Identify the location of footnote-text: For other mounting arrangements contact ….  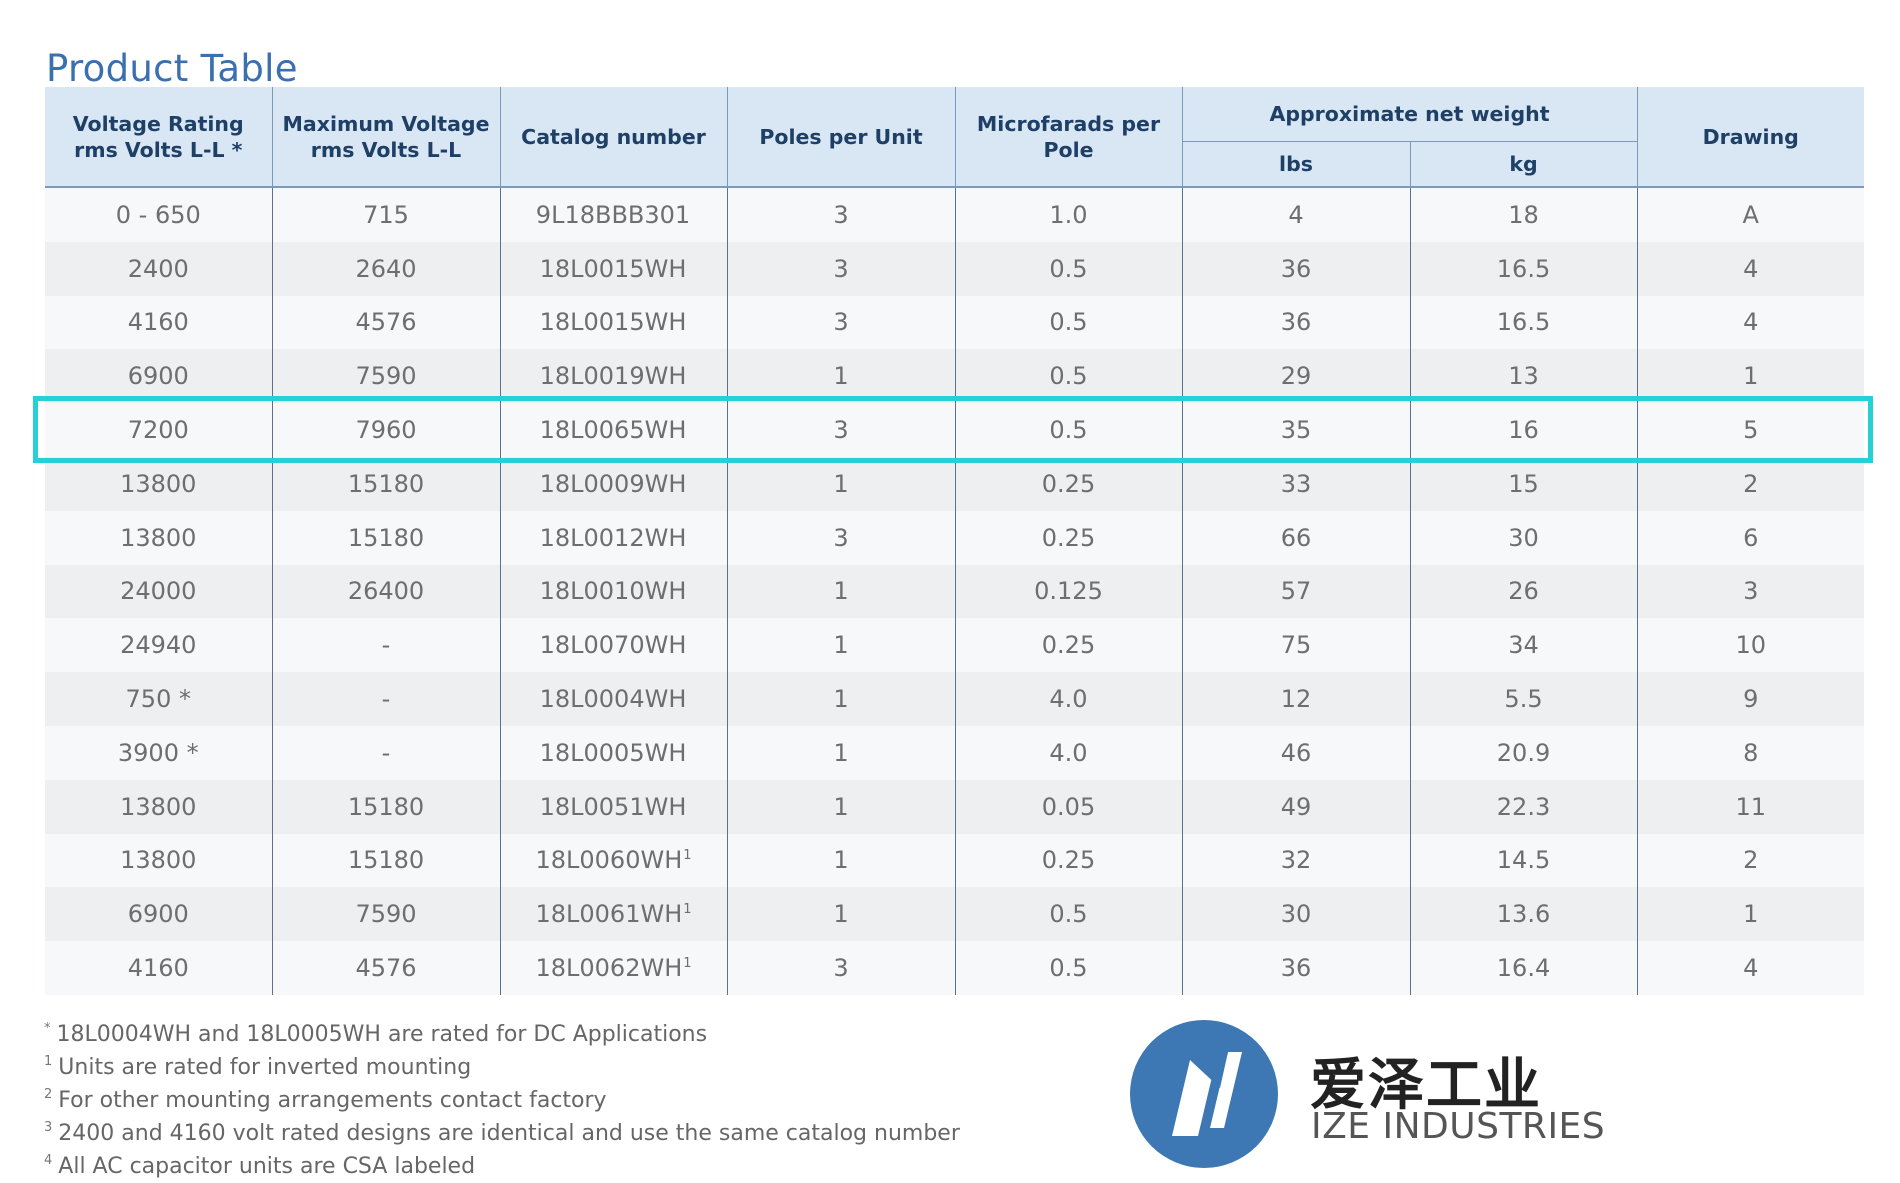
(332, 1100).